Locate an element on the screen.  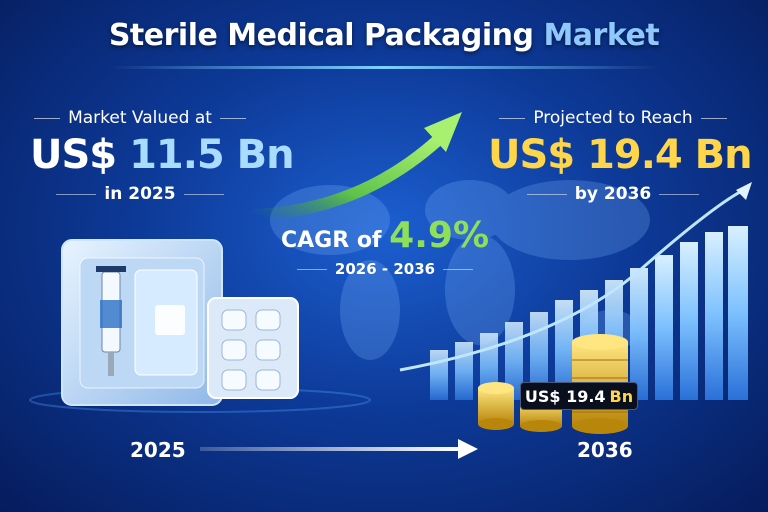
timeline-end-year: 2036 is located at coordinates (605, 450).